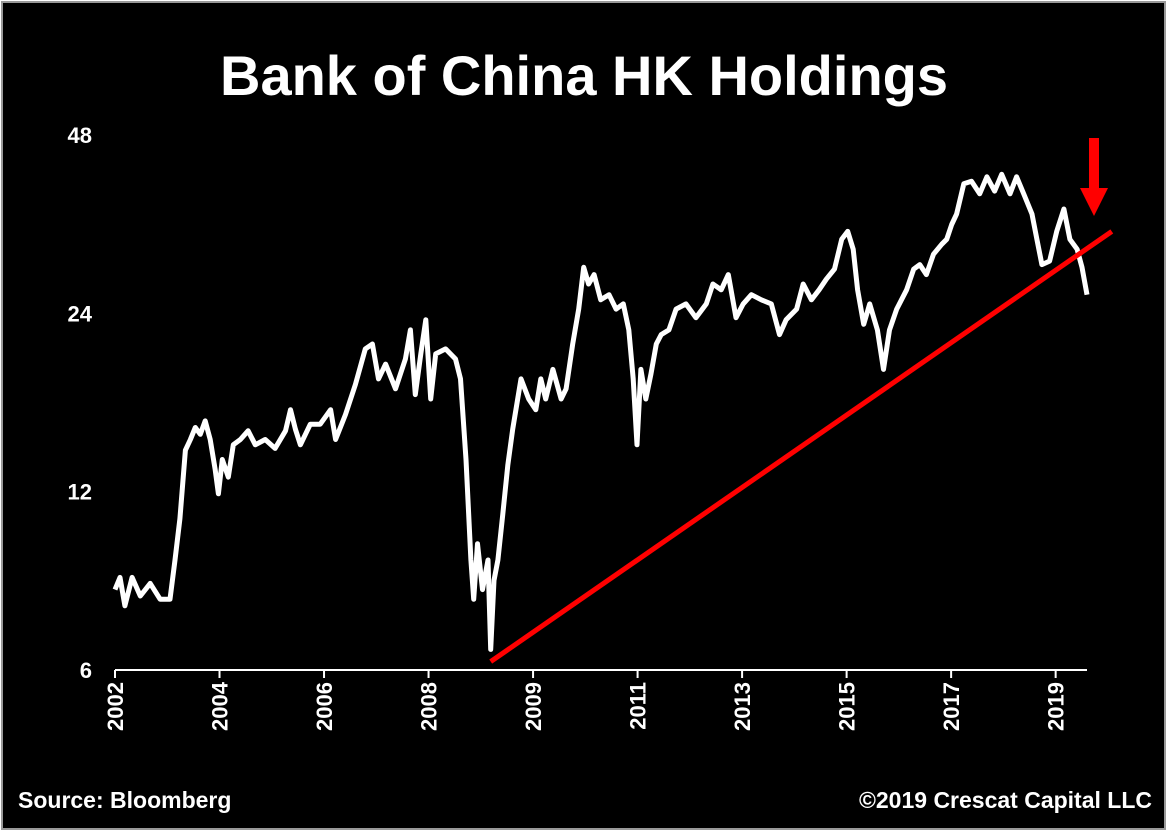 The image size is (1169, 833). I want to click on source-note: Source: Bloomberg, so click(124, 800).